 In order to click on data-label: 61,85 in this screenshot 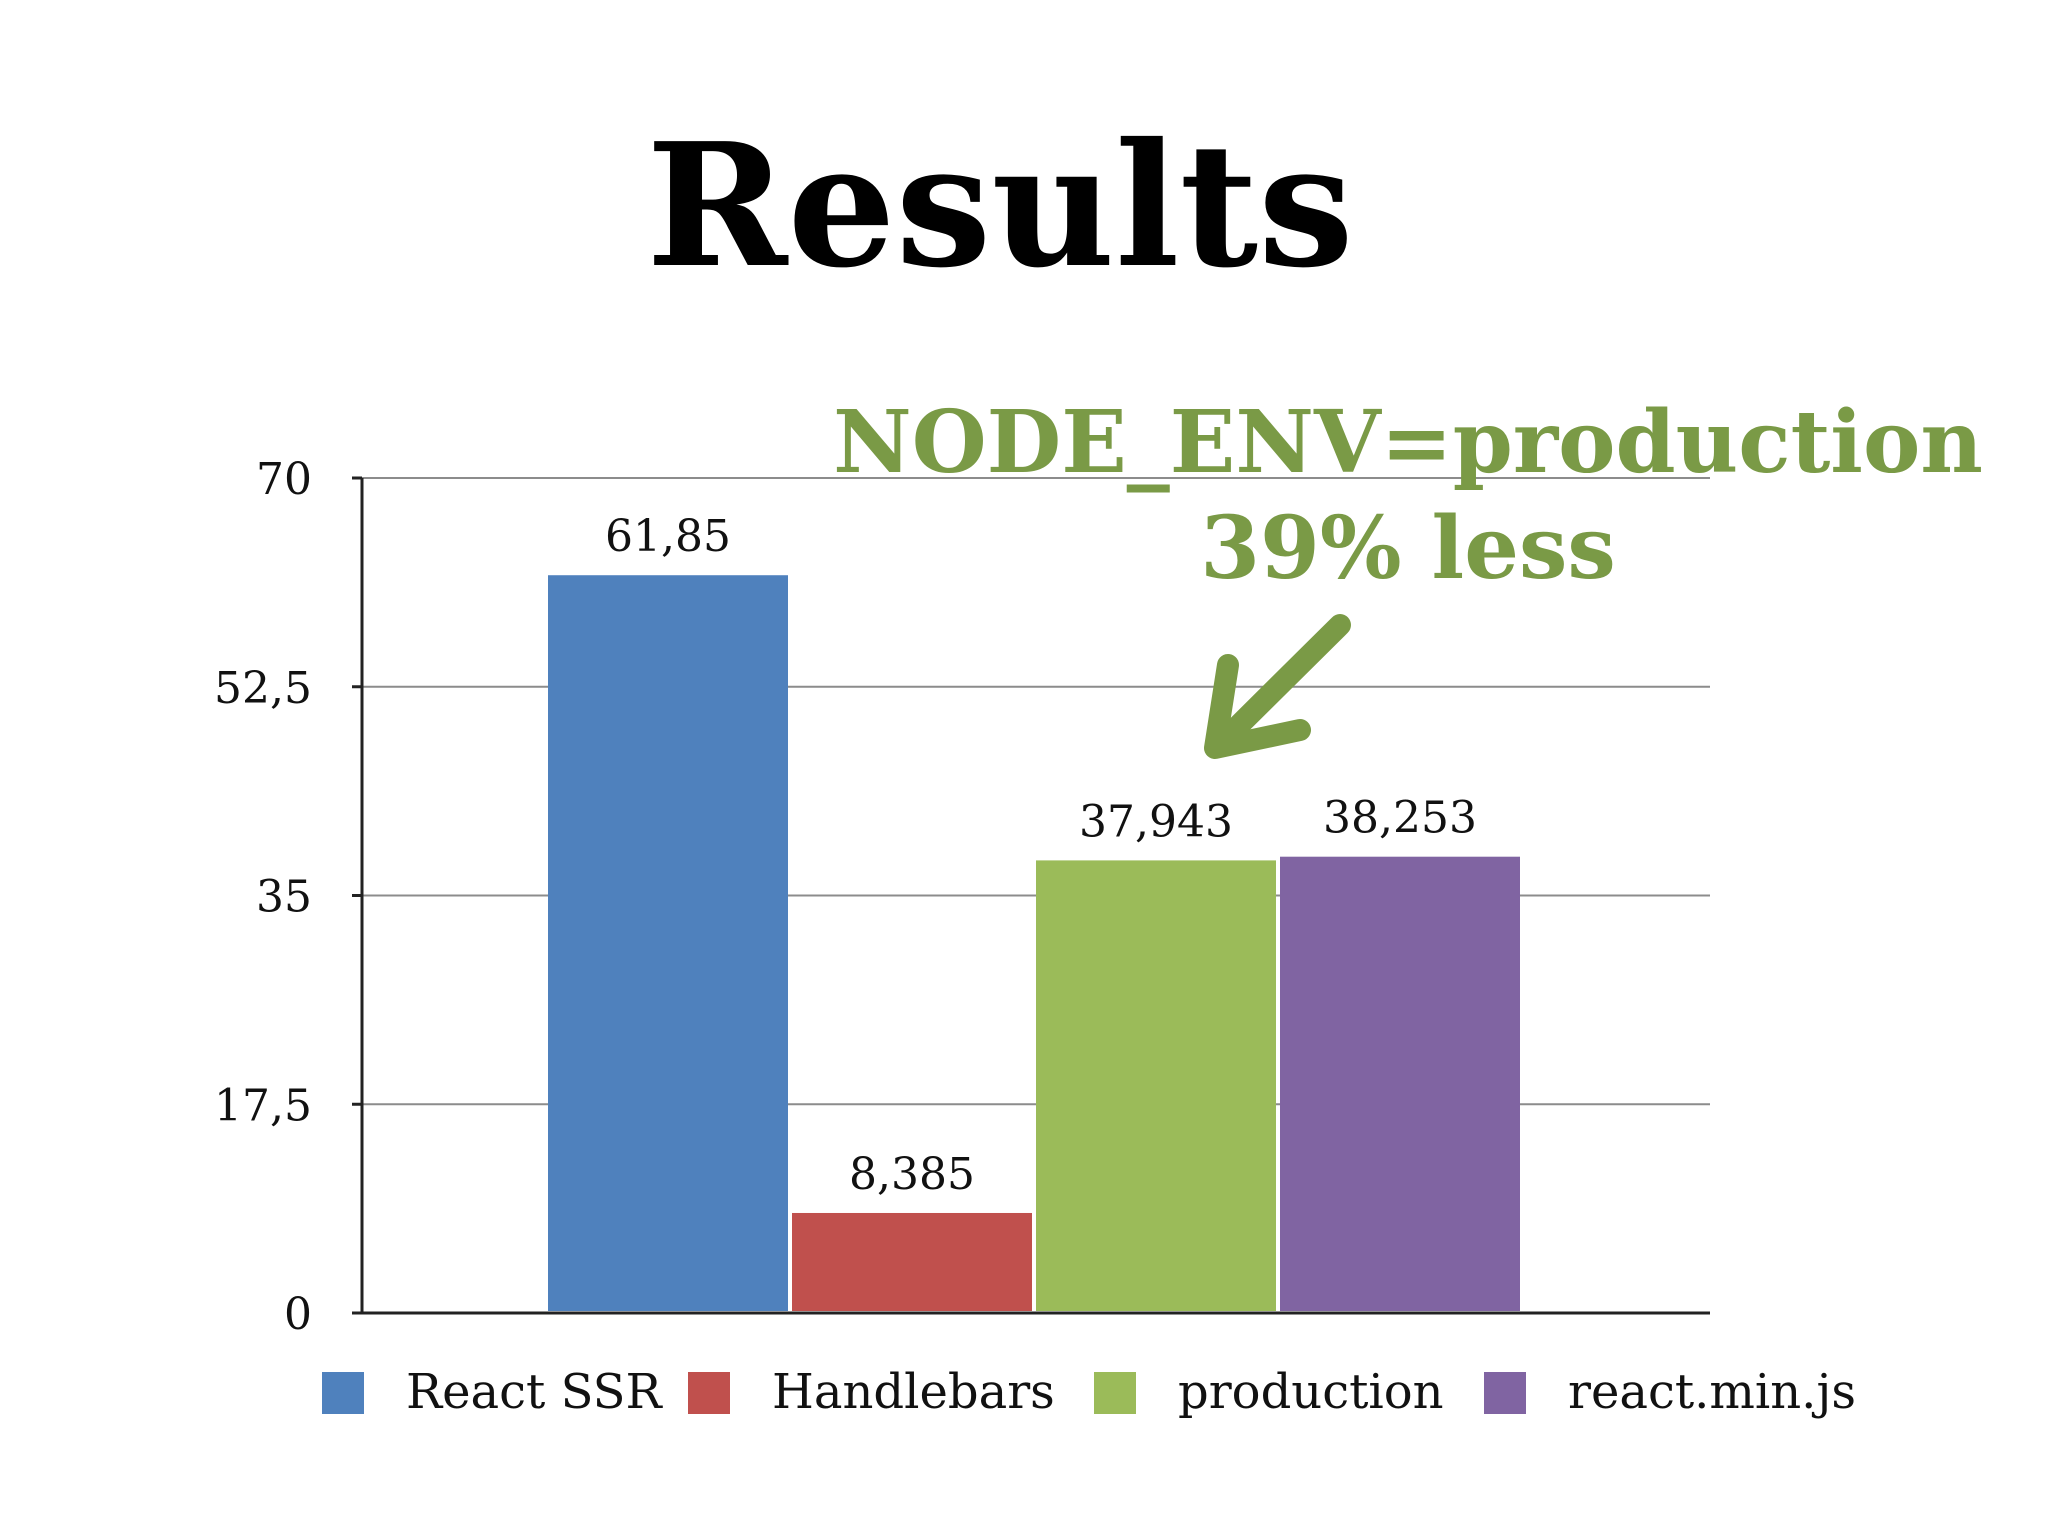, I will do `click(668, 536)`.